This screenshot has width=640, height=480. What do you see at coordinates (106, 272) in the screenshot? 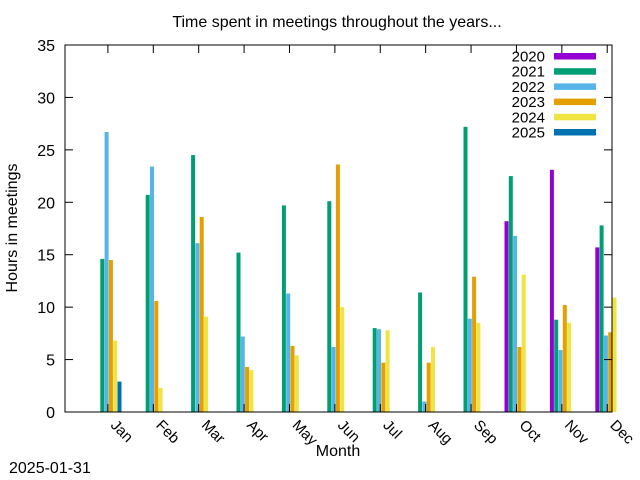
I see `bar-2022-jan` at bounding box center [106, 272].